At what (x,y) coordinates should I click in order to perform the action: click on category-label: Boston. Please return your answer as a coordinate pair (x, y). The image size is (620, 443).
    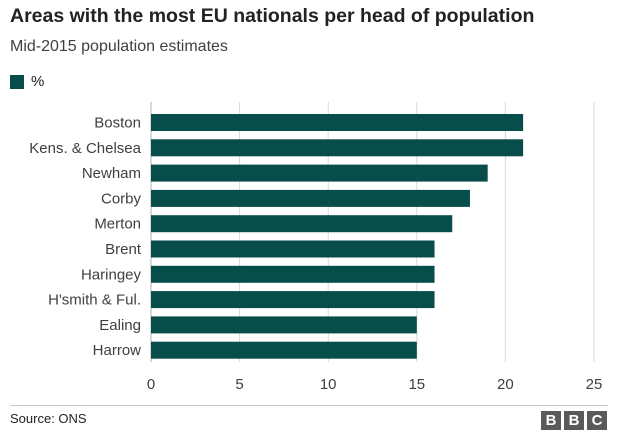
    Looking at the image, I should click on (117, 123).